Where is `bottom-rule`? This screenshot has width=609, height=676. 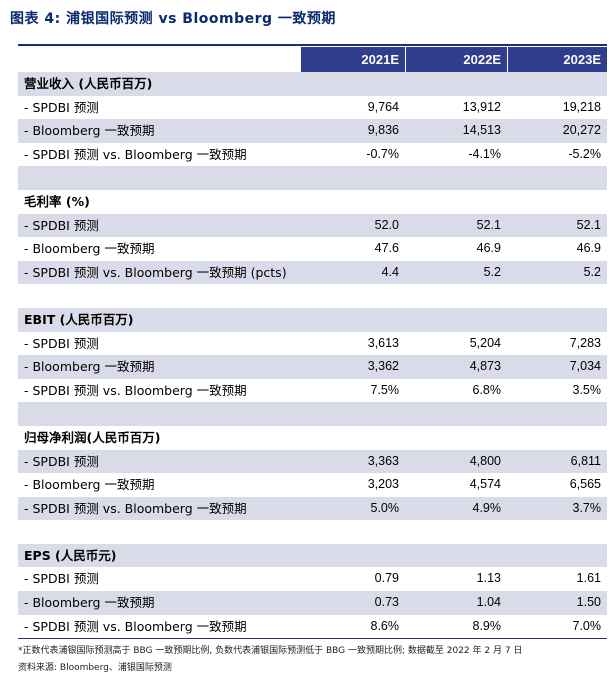 bottom-rule is located at coordinates (312, 638).